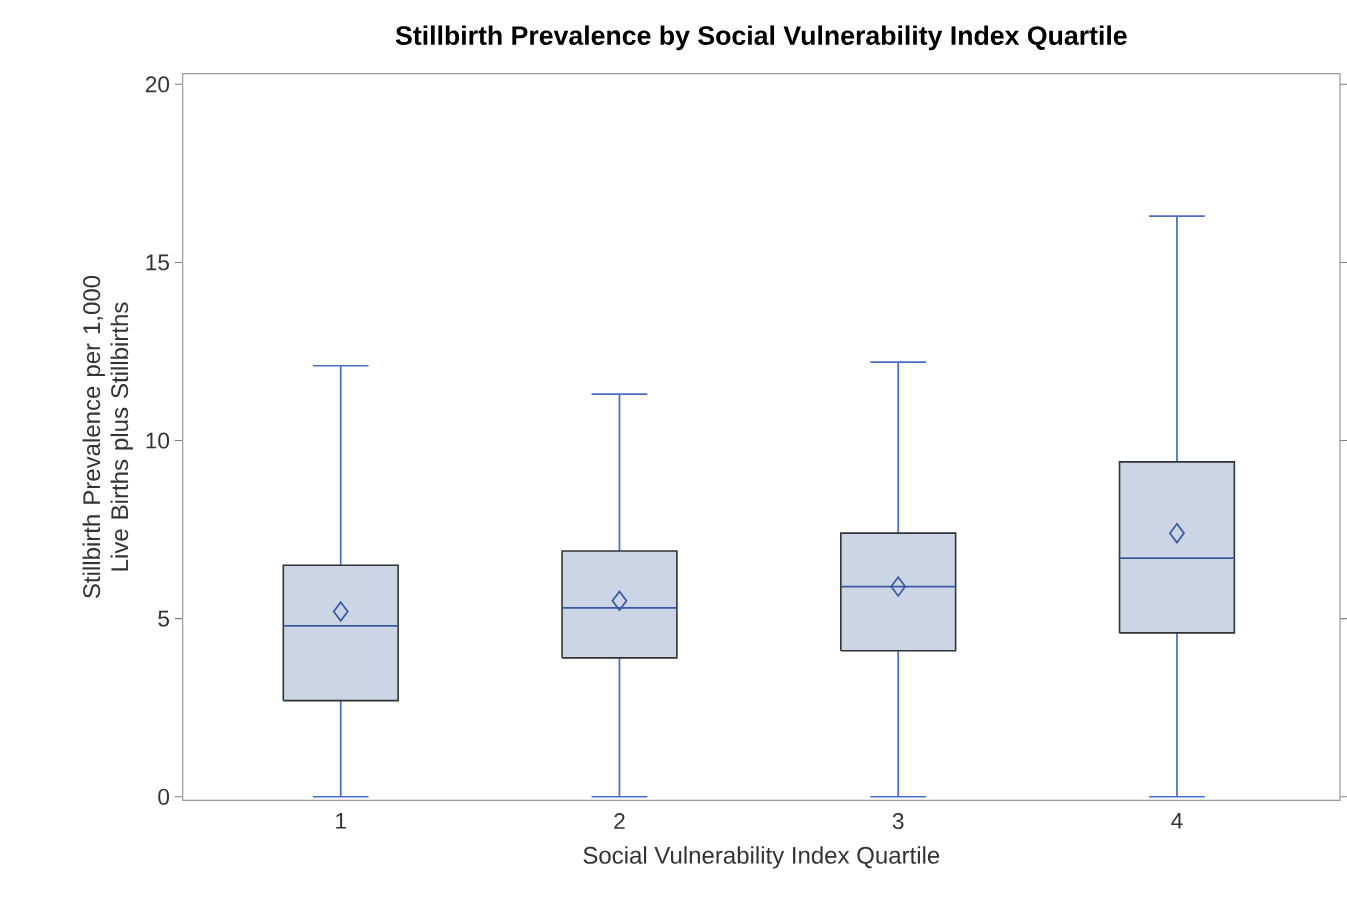  What do you see at coordinates (107, 436) in the screenshot?
I see `y-axis-title: Stillbirth Prevalence per 1,000 Live Births plus Stillbirths` at bounding box center [107, 436].